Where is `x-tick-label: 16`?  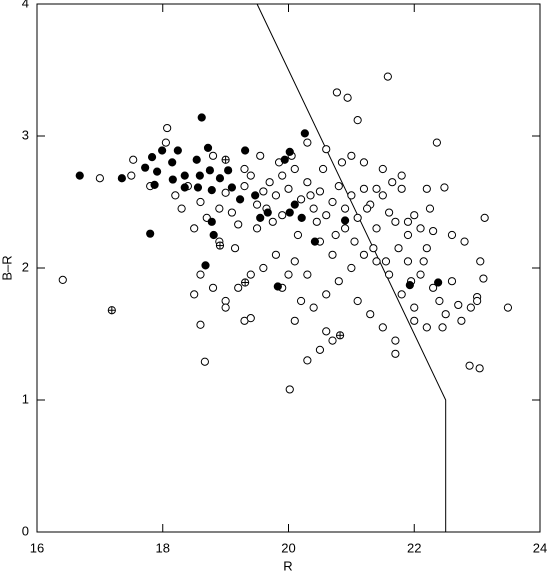
x-tick-label: 16 is located at coordinates (37, 547).